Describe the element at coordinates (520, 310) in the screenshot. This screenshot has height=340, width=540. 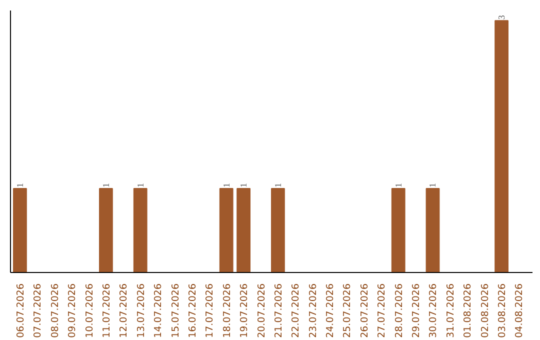
I see `x-tick-label: 04.08.2026` at that location.